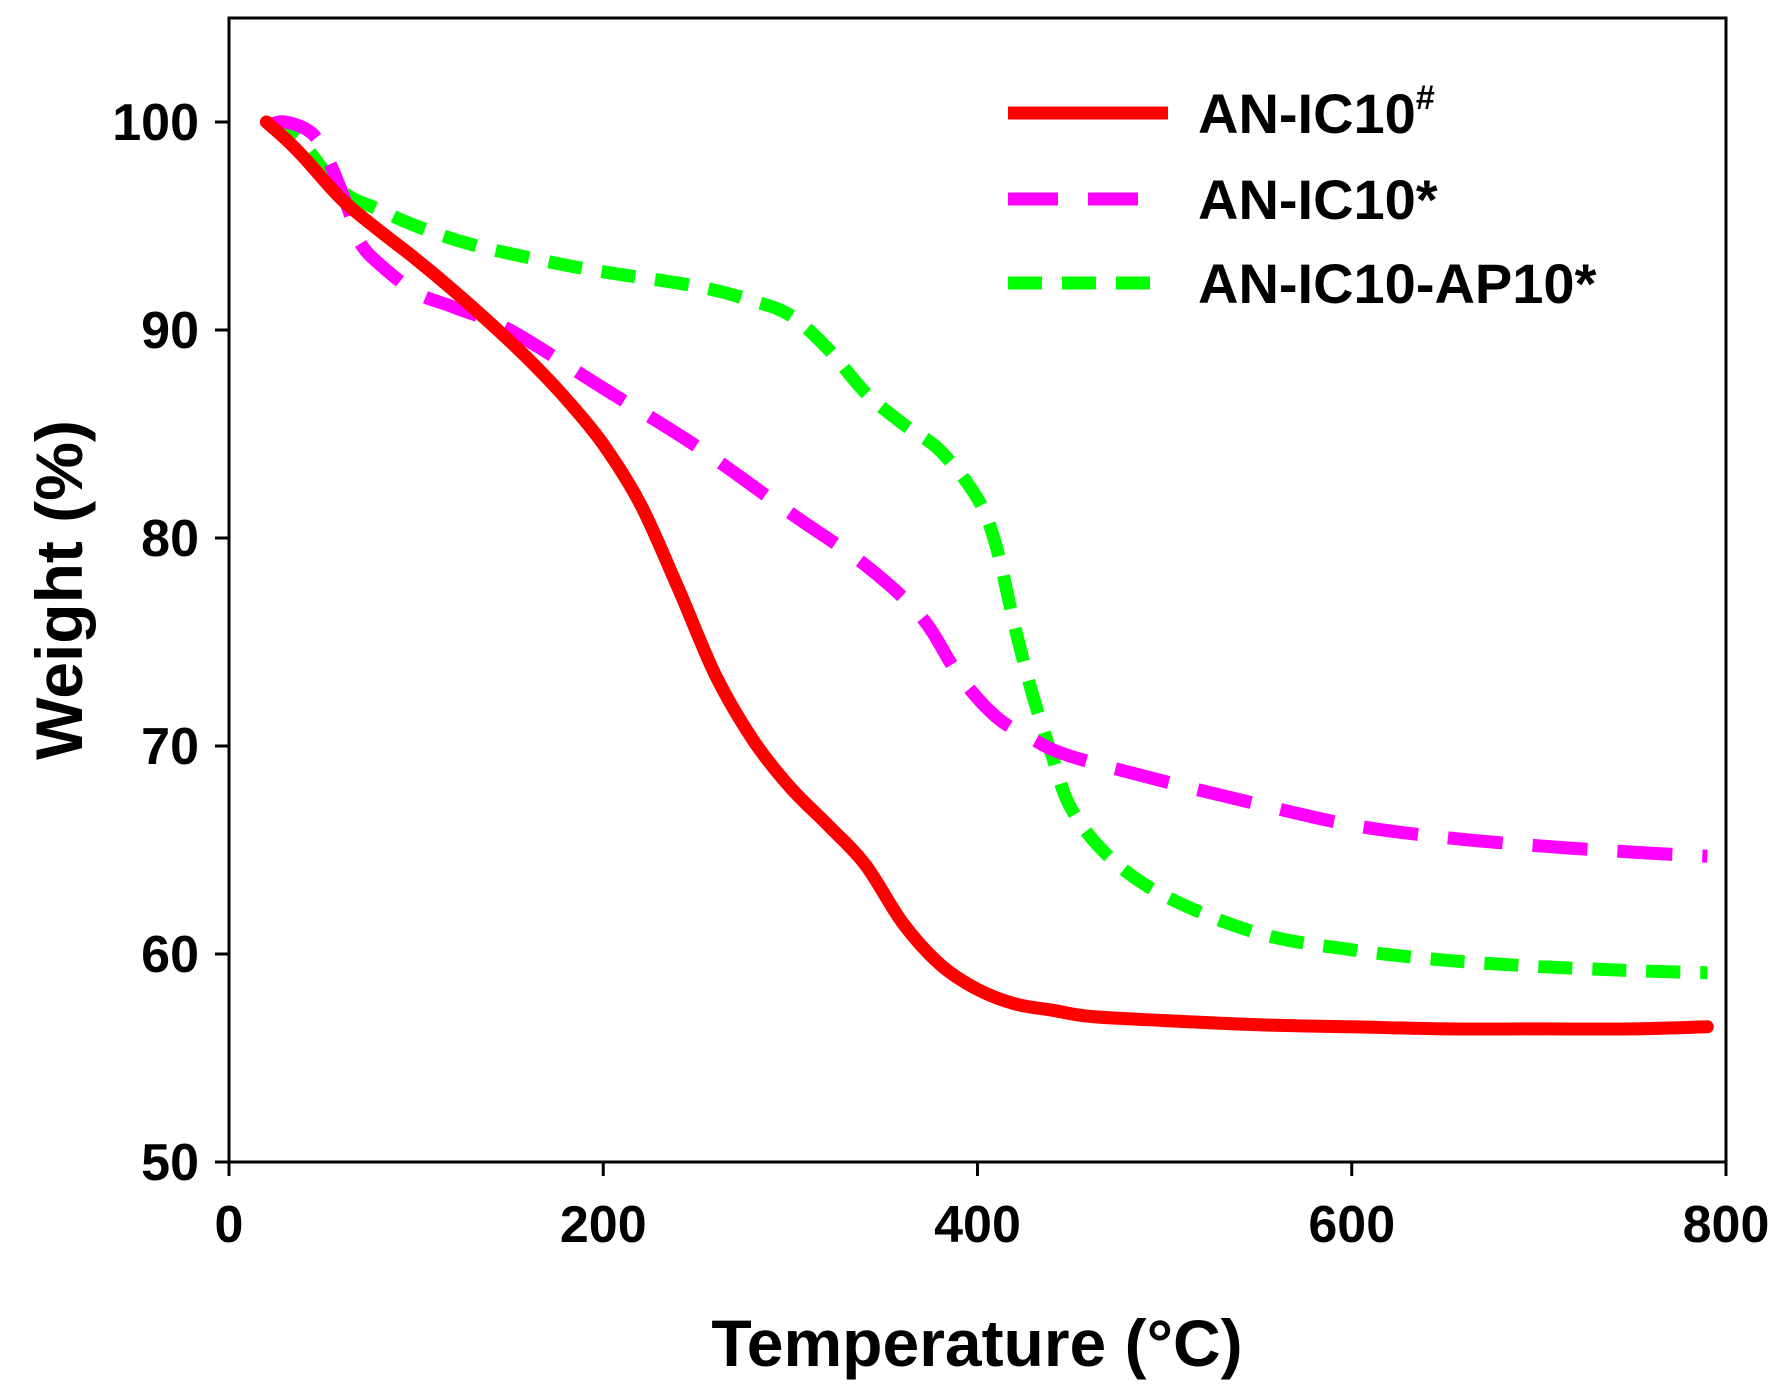 Image resolution: width=1782 pixels, height=1390 pixels. What do you see at coordinates (170, 955) in the screenshot?
I see `y-tick-label: 60` at bounding box center [170, 955].